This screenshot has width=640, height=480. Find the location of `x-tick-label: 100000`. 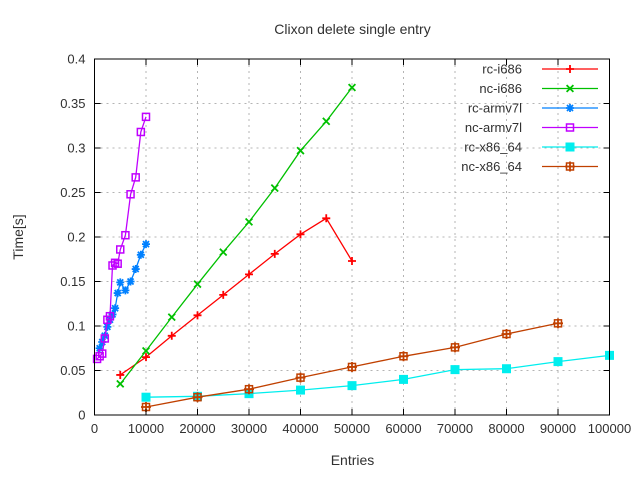

x-tick-label: 100000 is located at coordinates (609, 428).